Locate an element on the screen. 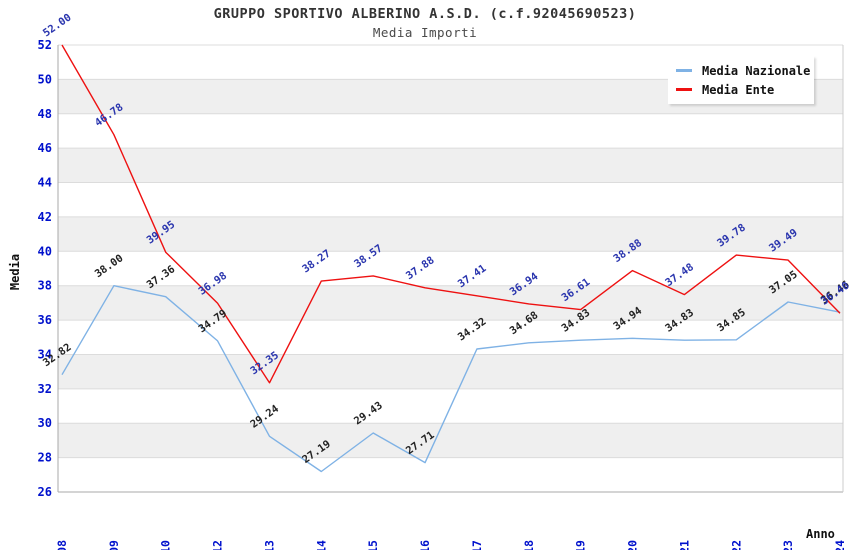 Image resolution: width=850 pixels, height=550 pixels. x-tick-label: 2023 is located at coordinates (788, 545).